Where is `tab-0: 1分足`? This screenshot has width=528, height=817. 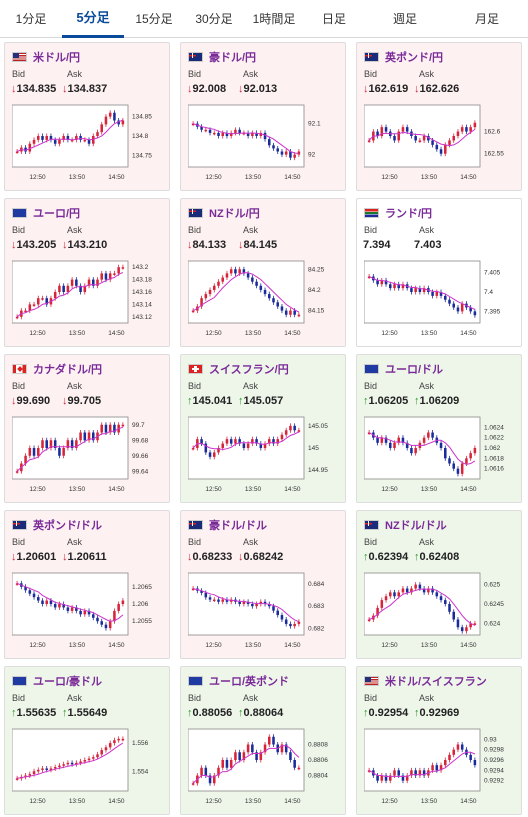
tab-0: 1分足 is located at coordinates (31, 19).